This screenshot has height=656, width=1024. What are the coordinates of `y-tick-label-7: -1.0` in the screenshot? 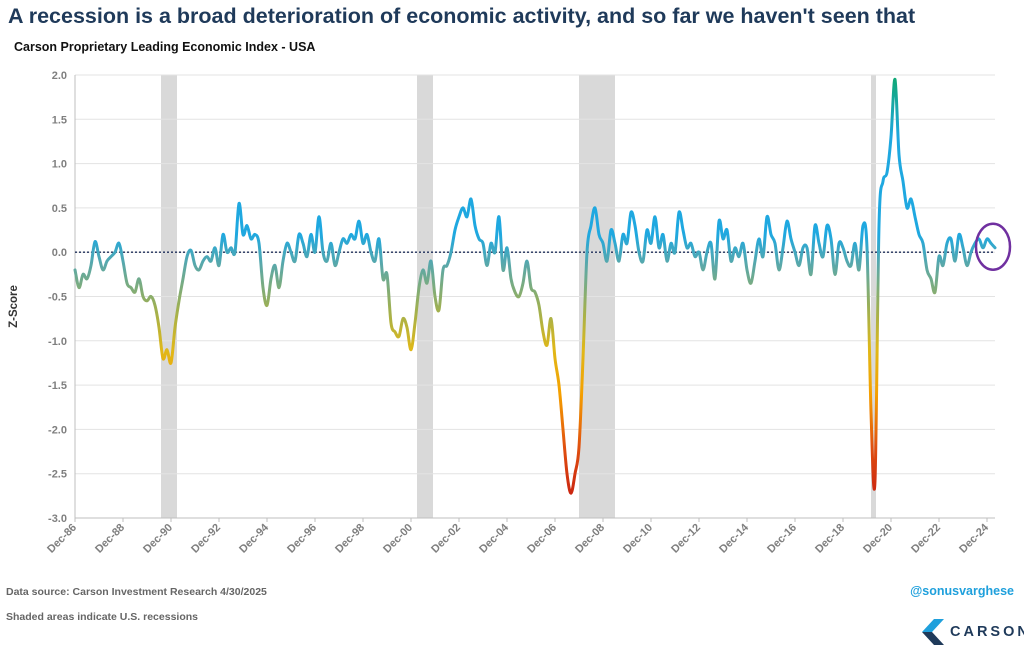 It's located at (57, 342).